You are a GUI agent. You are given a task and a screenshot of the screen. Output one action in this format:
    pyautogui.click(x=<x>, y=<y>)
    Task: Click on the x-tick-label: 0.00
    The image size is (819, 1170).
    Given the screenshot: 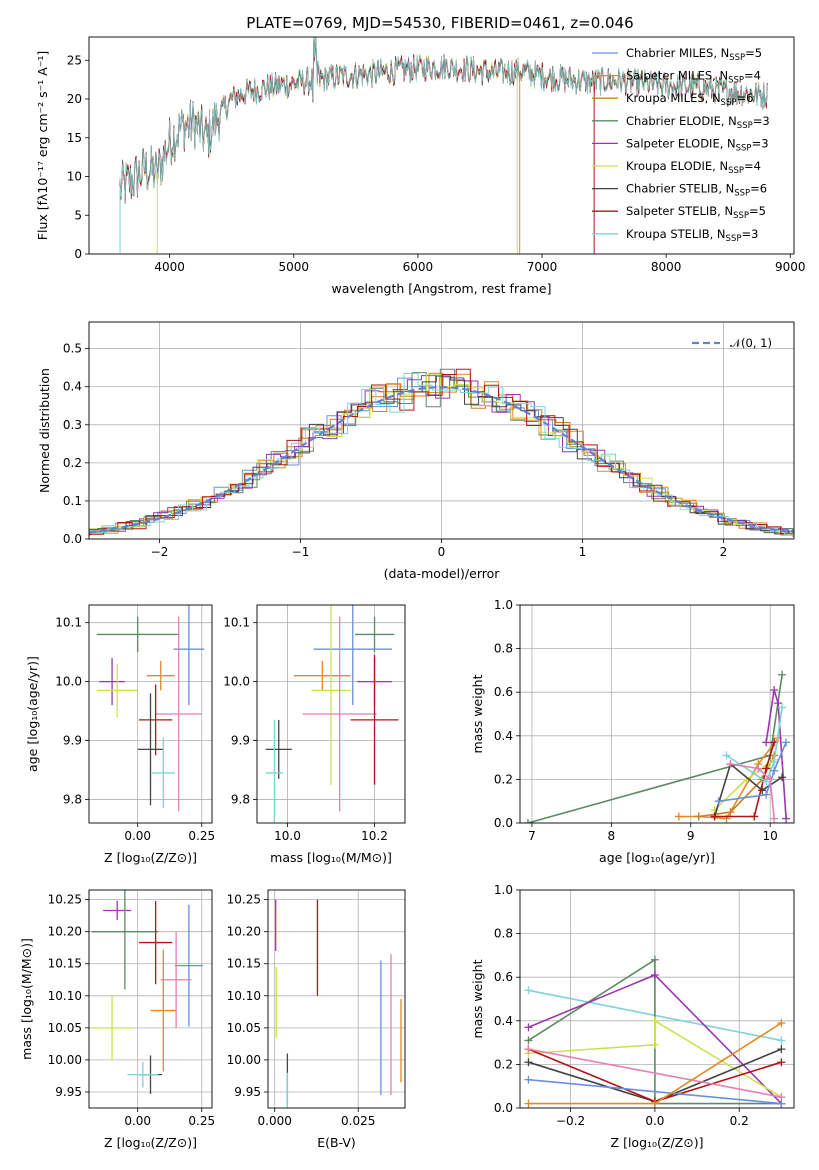 What is the action you would take?
    pyautogui.click(x=137, y=836)
    